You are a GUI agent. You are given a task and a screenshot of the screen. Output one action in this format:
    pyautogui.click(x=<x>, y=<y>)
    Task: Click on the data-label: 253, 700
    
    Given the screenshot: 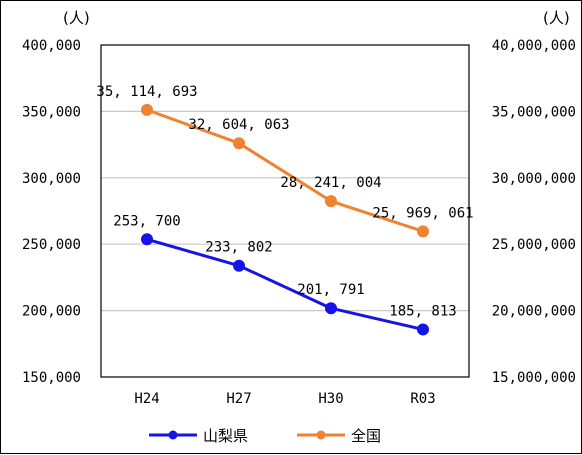 What is the action you would take?
    pyautogui.click(x=146, y=221)
    